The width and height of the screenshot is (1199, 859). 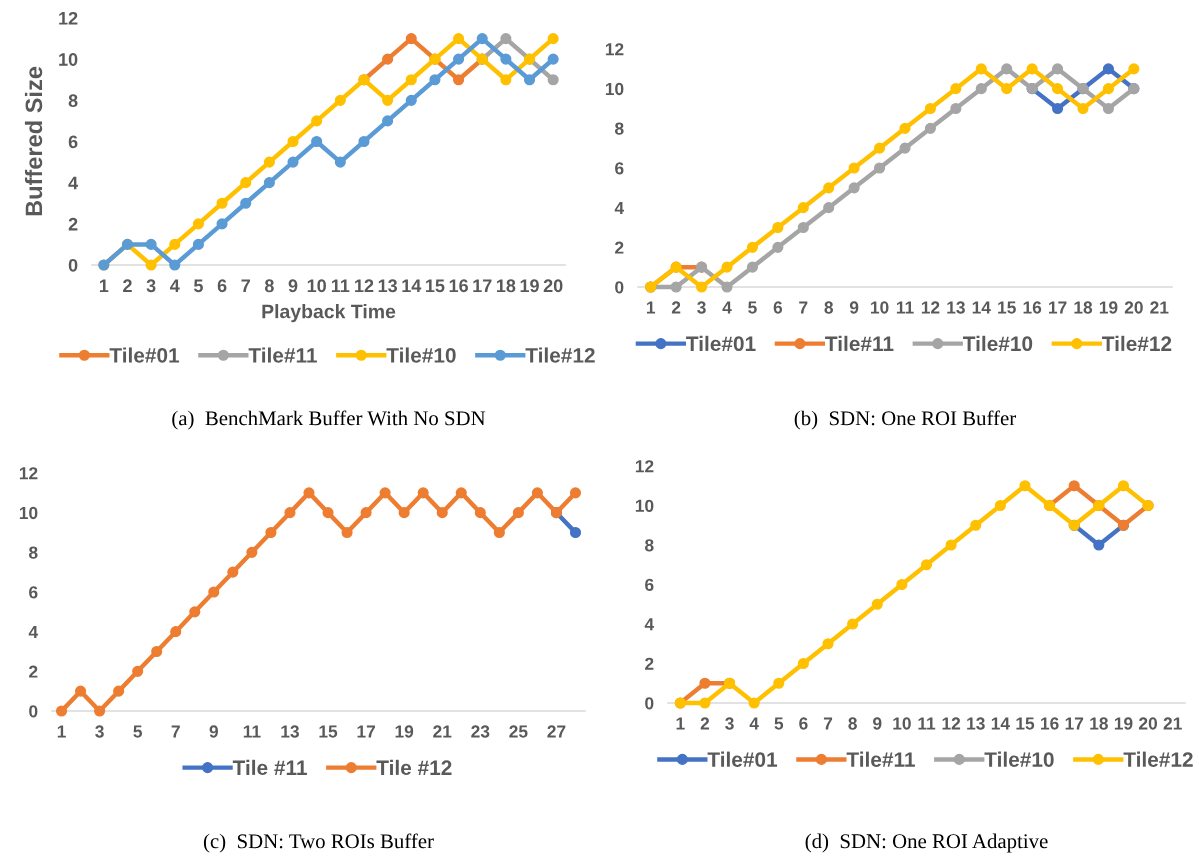 I want to click on text: (b) SDN: One ROI Buffer, so click(x=905, y=420).